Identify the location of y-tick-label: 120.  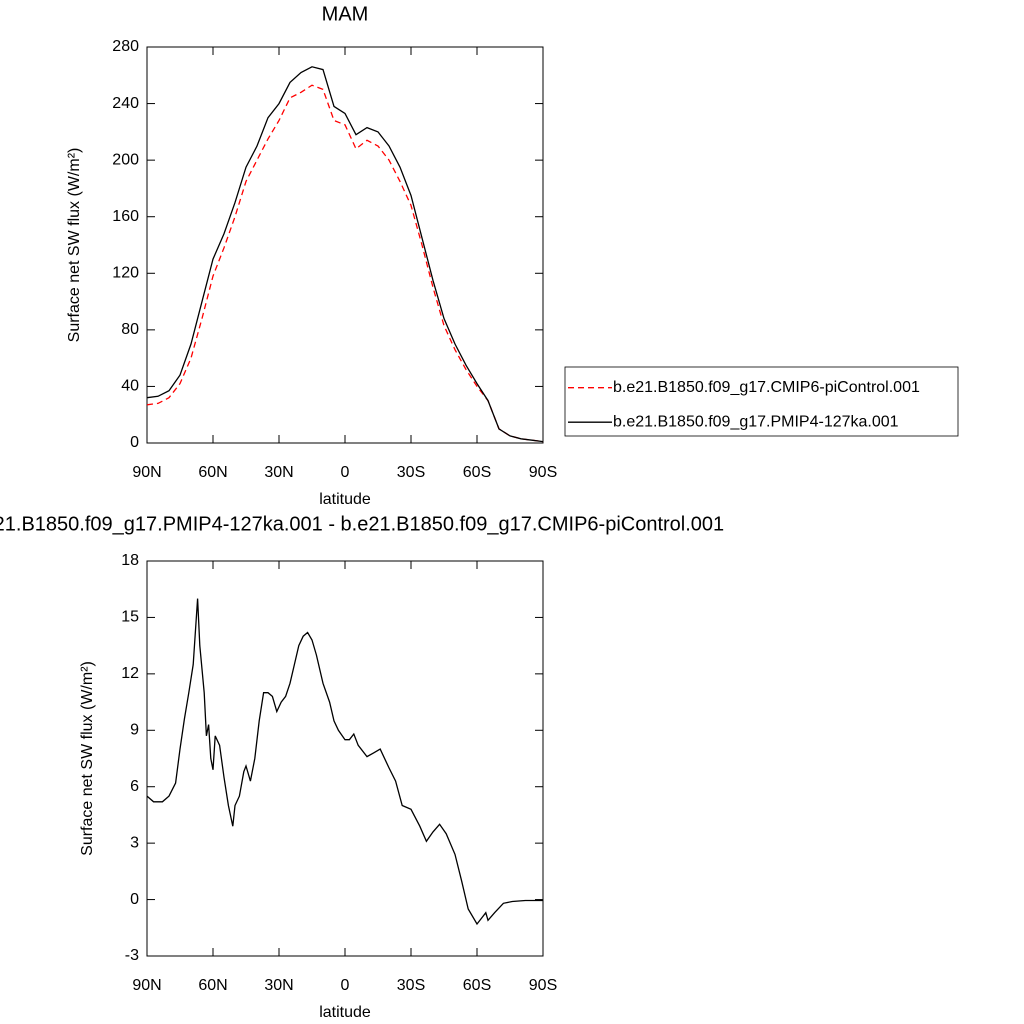
(125, 273).